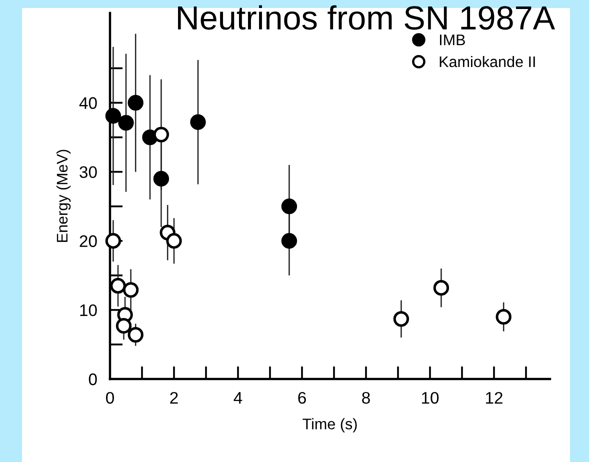  I want to click on x-tick-label: 6, so click(302, 398).